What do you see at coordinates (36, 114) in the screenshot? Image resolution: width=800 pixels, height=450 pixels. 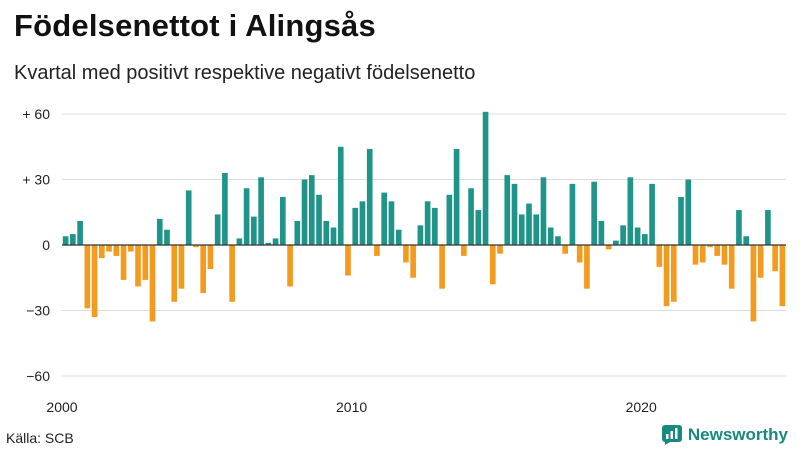 I see `y-tick-label: + 60` at bounding box center [36, 114].